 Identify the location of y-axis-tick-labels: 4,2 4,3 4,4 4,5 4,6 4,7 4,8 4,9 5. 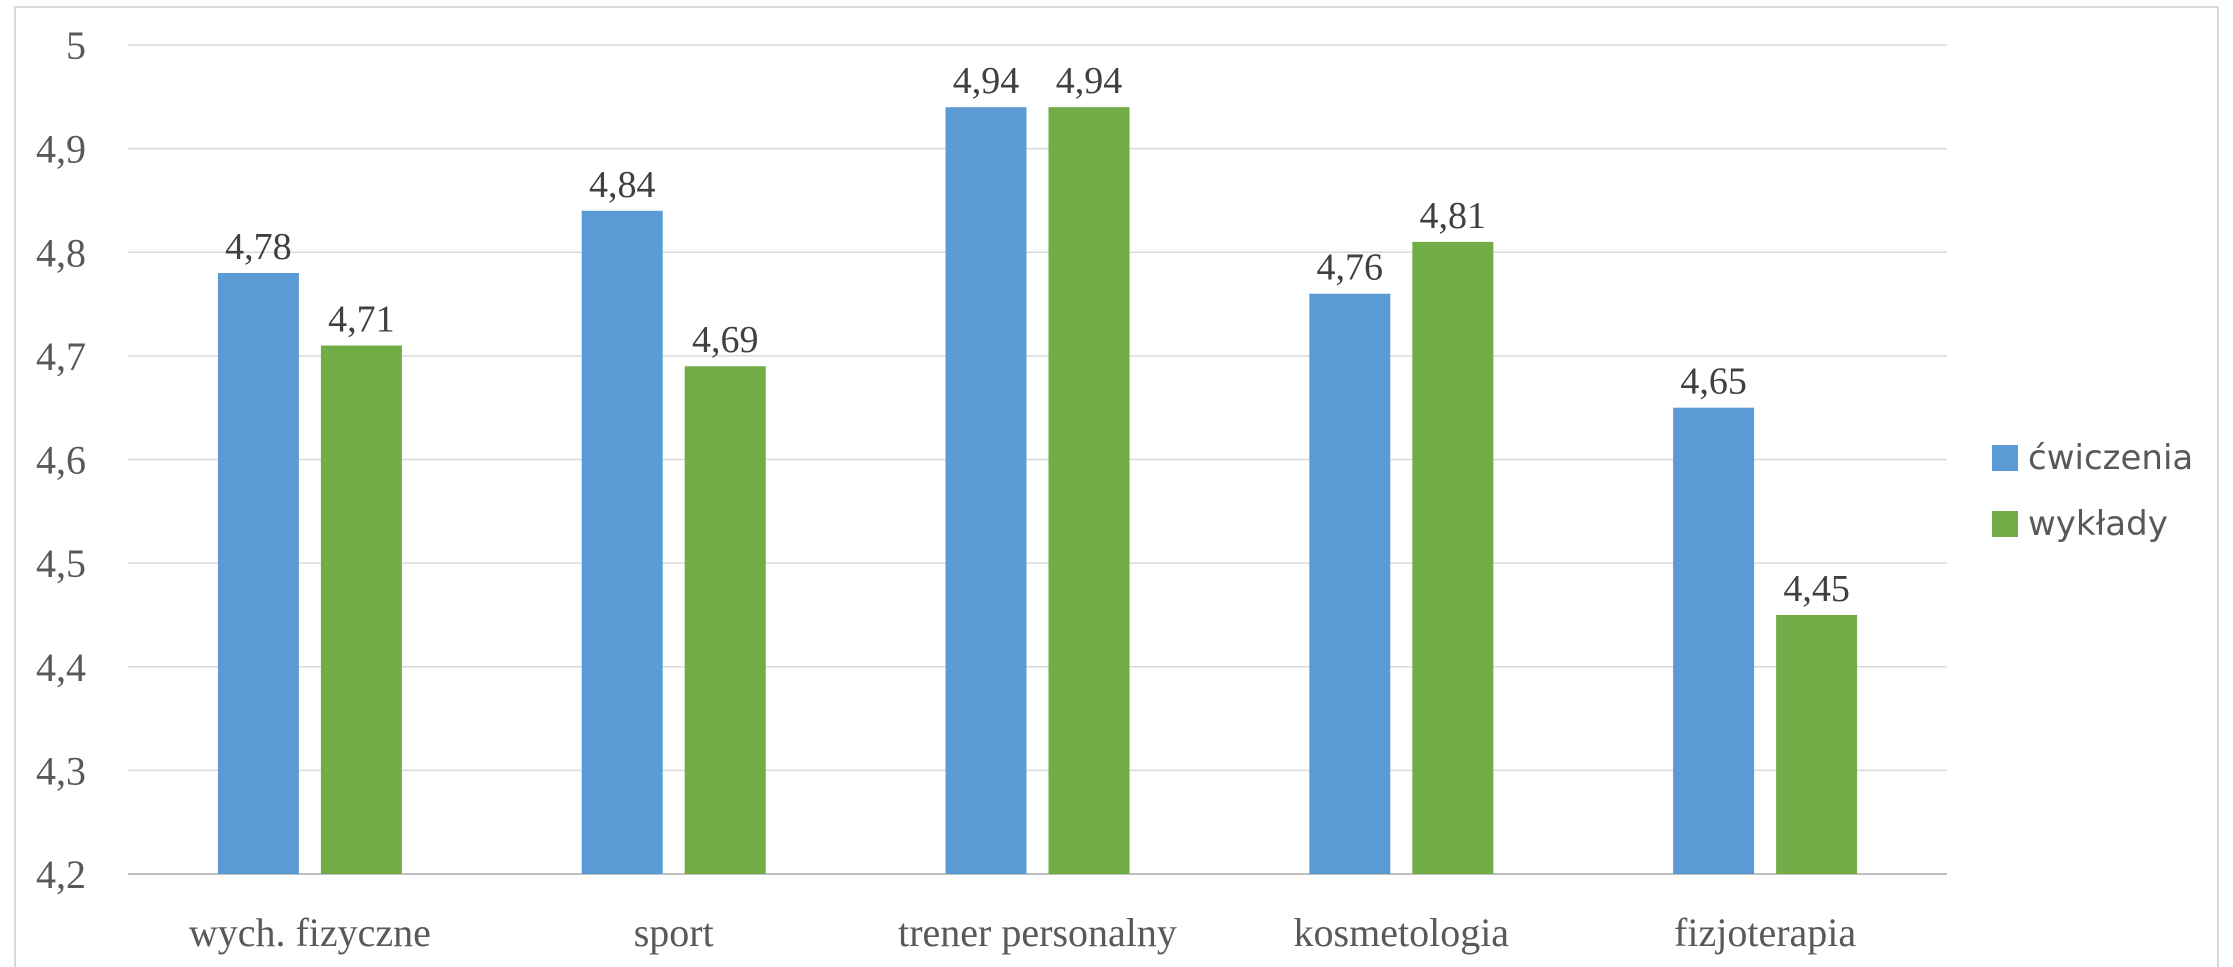
(61, 460).